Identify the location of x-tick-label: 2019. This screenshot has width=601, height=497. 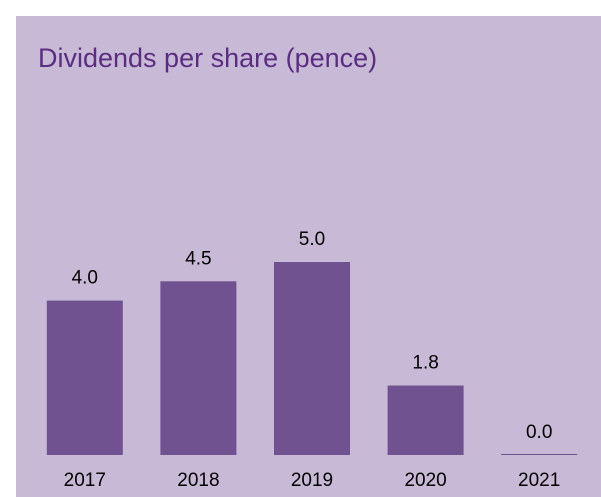
(312, 480).